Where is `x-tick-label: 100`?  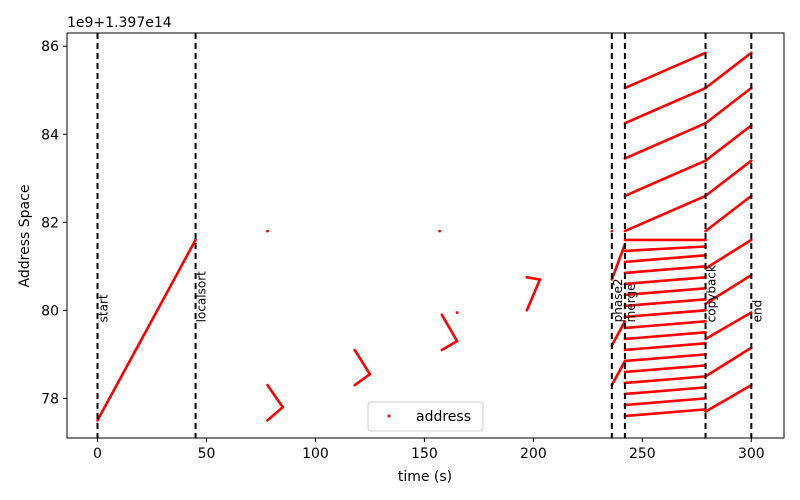
x-tick-label: 100 is located at coordinates (315, 454).